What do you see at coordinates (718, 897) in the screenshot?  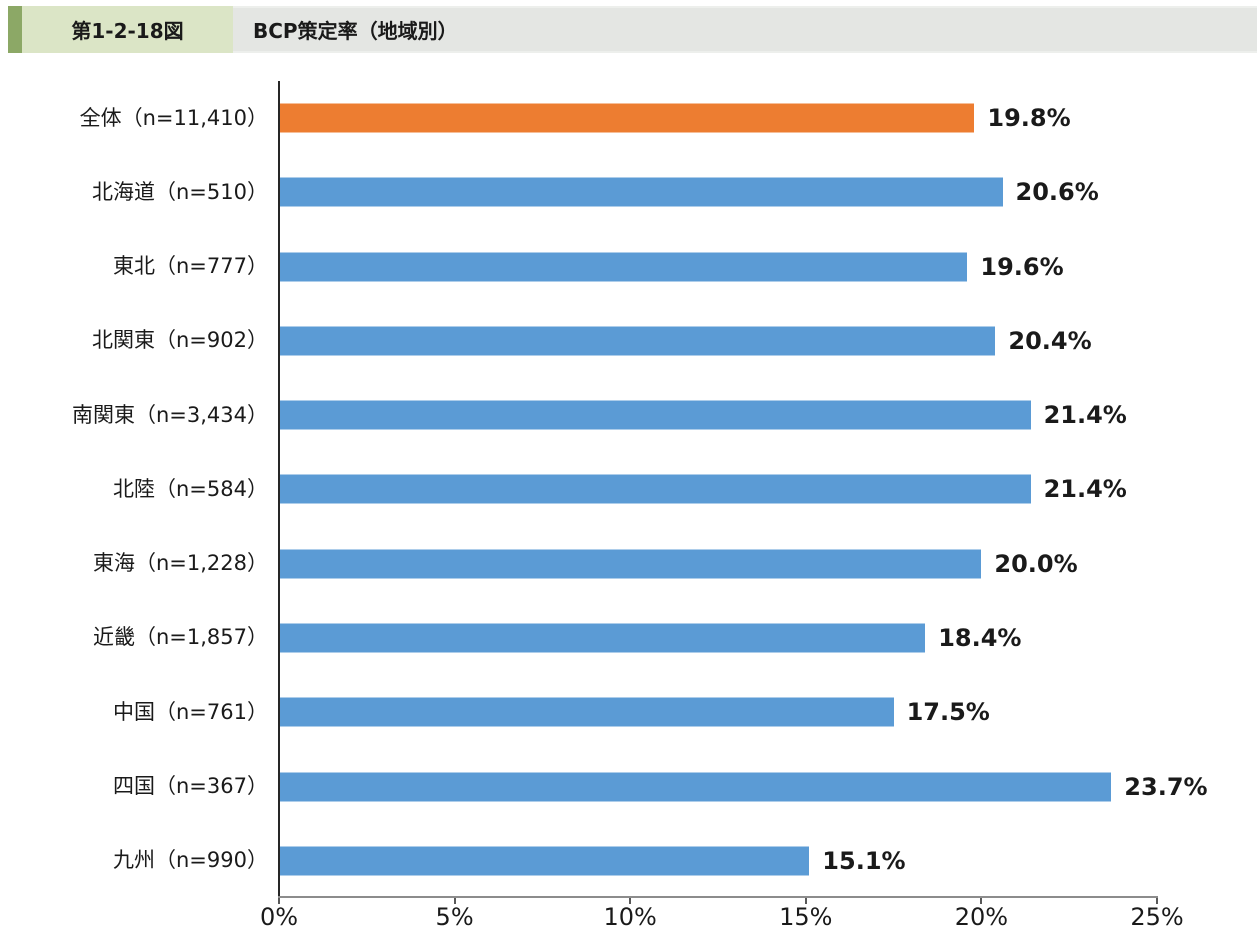 I see `x-axis-line` at bounding box center [718, 897].